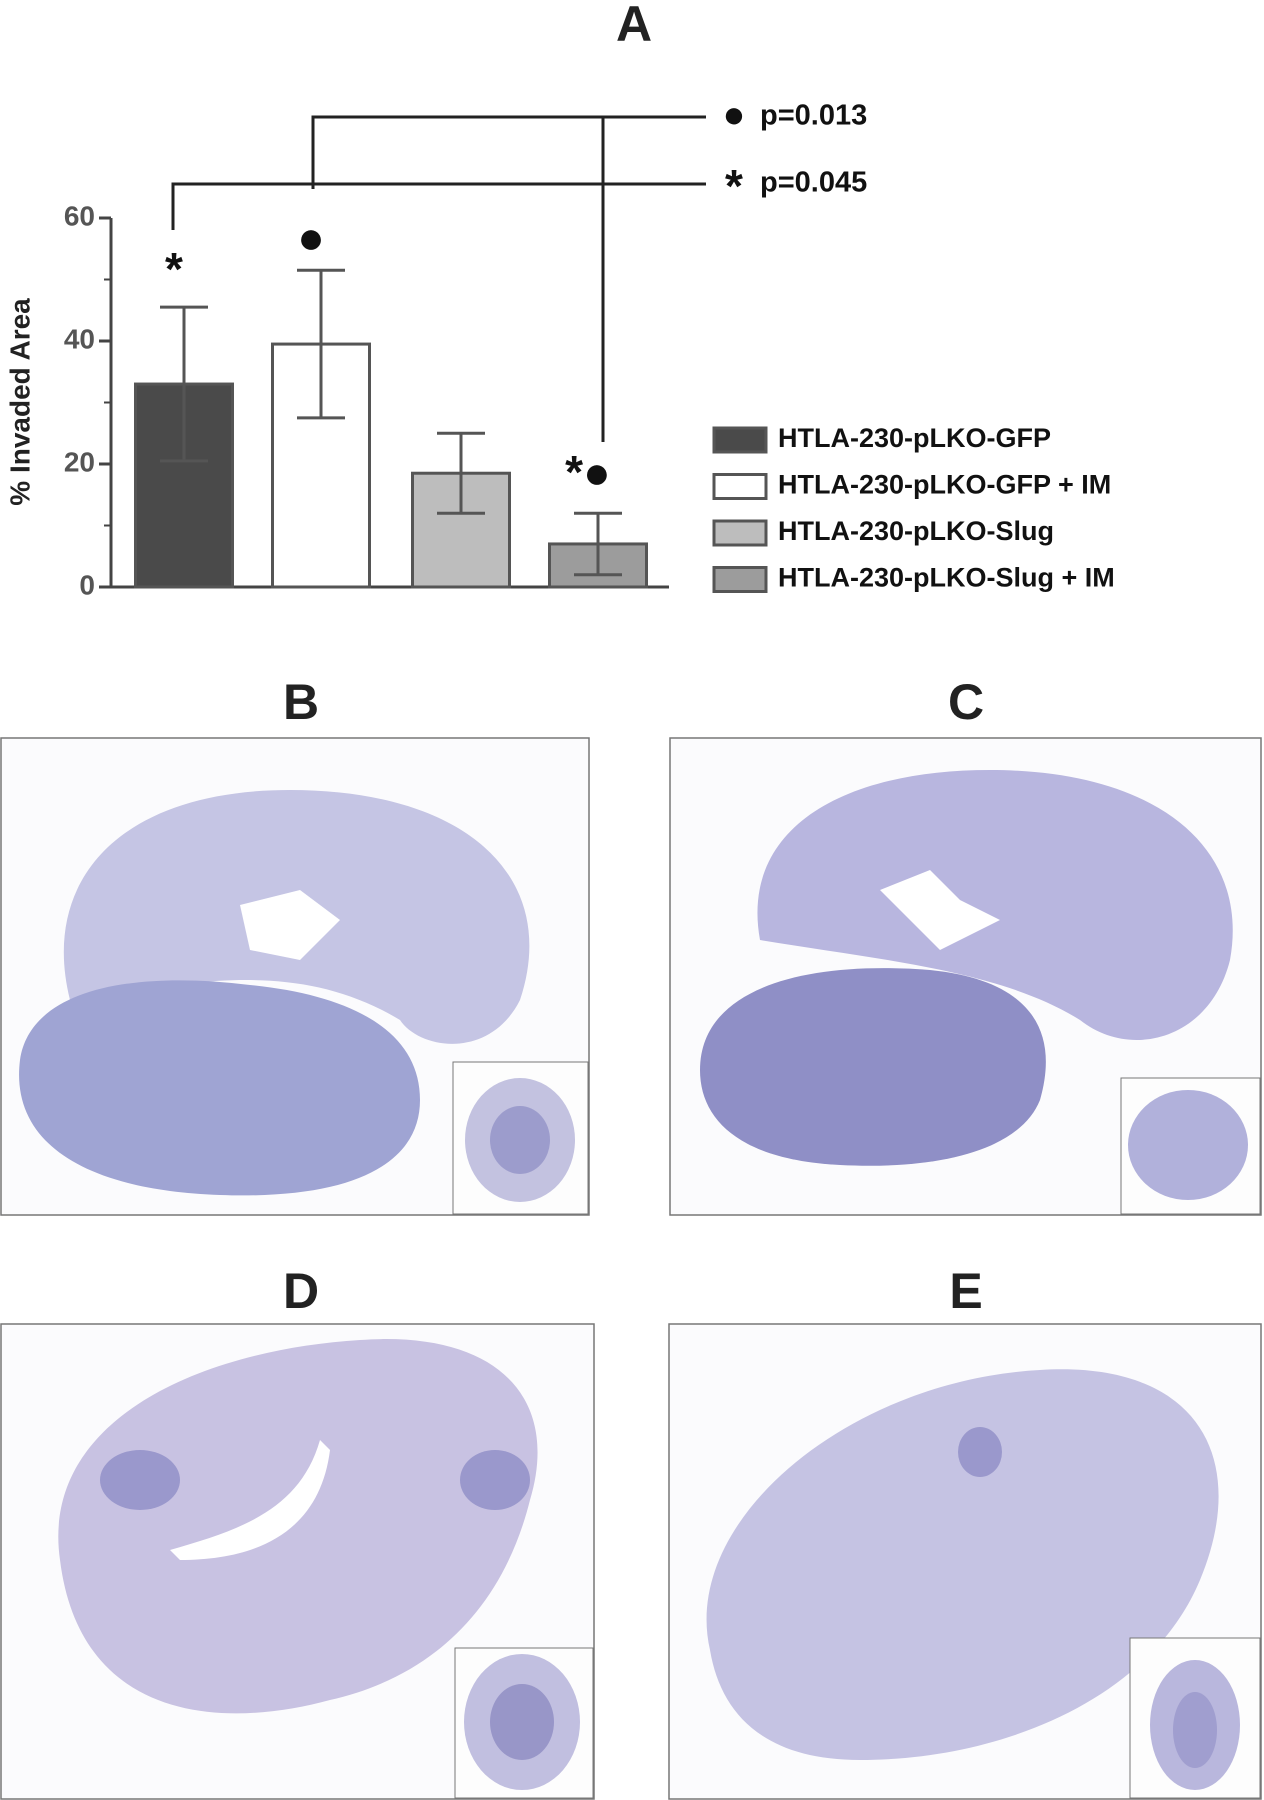 This screenshot has width=1264, height=1800. I want to click on panel-label: D, so click(301, 1291).